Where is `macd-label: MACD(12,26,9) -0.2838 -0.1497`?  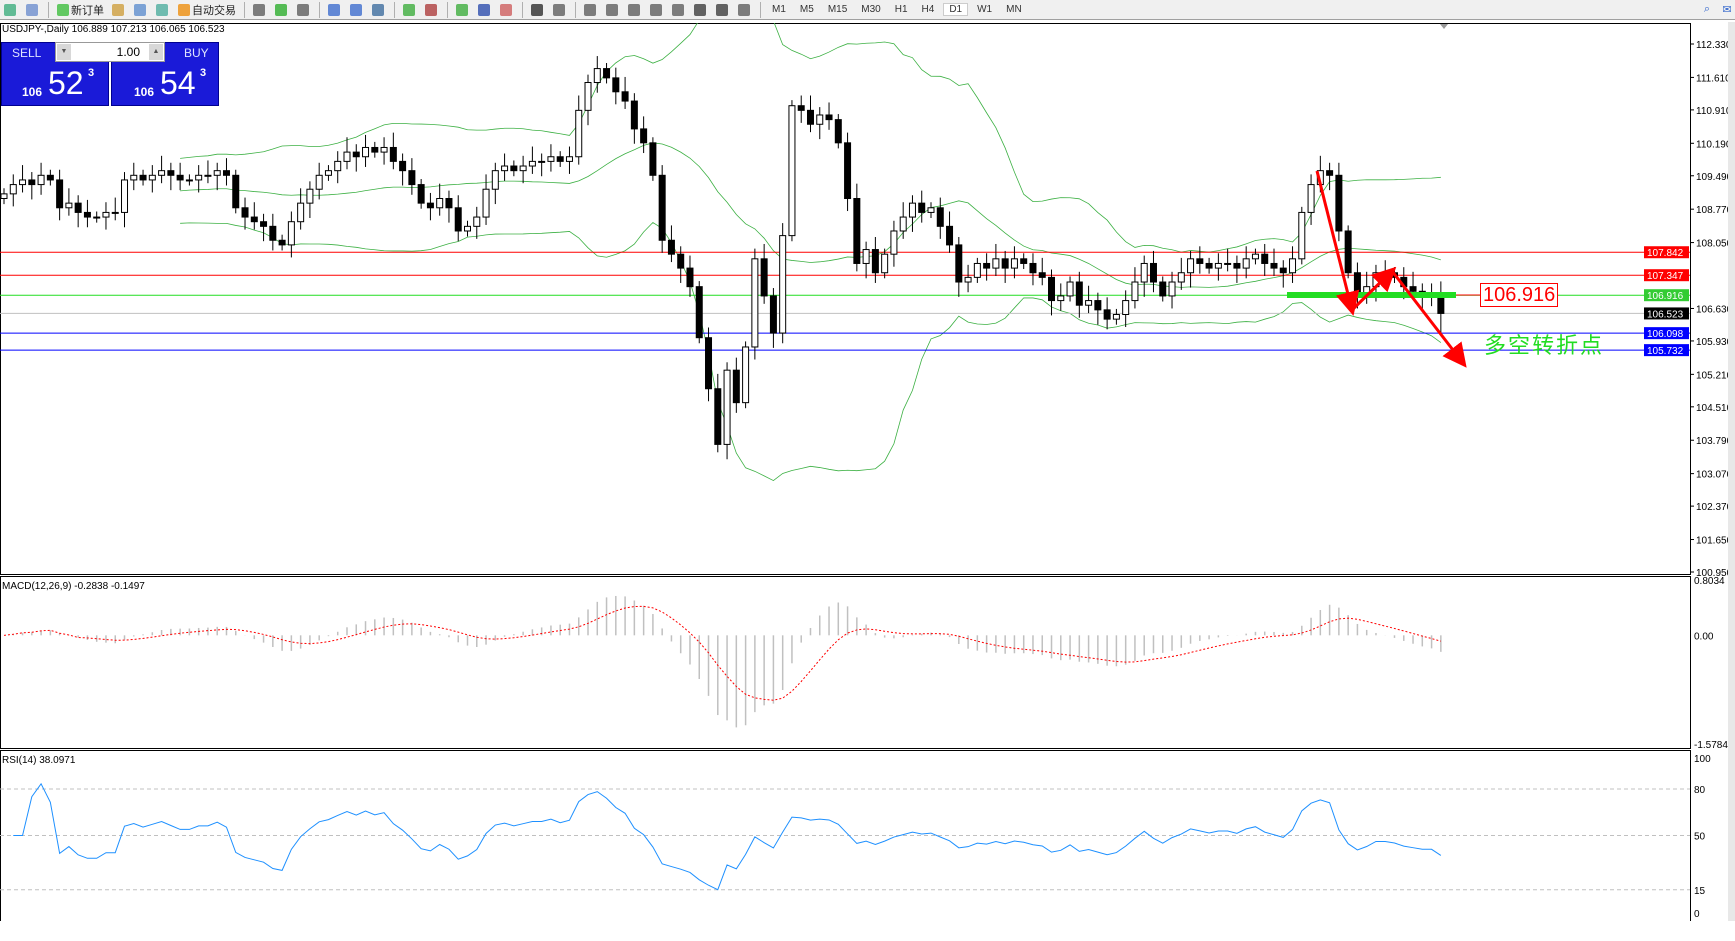
macd-label: MACD(12,26,9) -0.2838 -0.1497 is located at coordinates (73, 586).